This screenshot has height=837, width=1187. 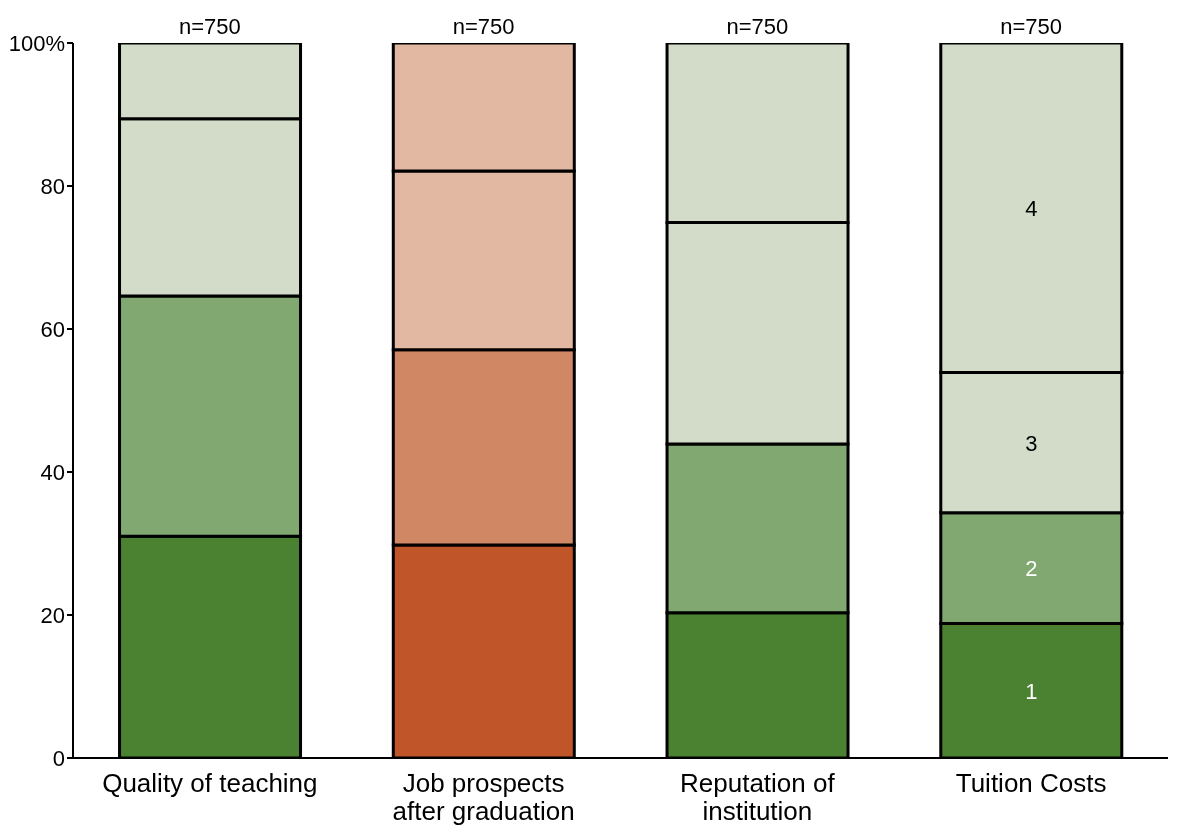 What do you see at coordinates (36, 43) in the screenshot?
I see `y-tick-label: 100%` at bounding box center [36, 43].